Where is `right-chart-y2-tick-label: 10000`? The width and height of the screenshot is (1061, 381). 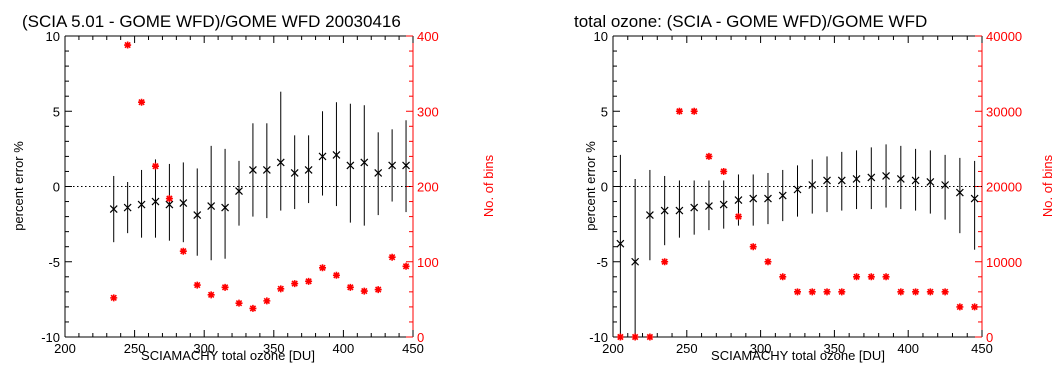
right-chart-y2-tick-label: 10000 is located at coordinates (1004, 262).